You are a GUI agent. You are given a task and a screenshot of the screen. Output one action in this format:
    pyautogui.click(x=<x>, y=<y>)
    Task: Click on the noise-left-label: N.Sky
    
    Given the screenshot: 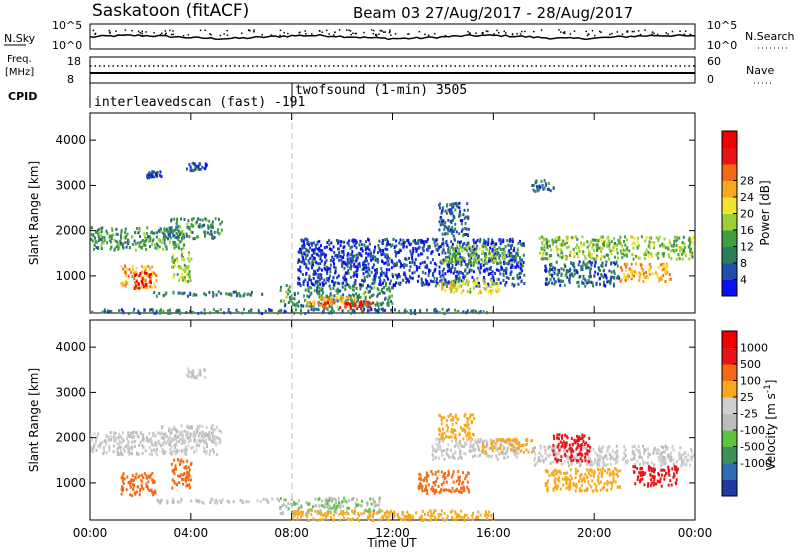 What is the action you would take?
    pyautogui.click(x=20, y=38)
    